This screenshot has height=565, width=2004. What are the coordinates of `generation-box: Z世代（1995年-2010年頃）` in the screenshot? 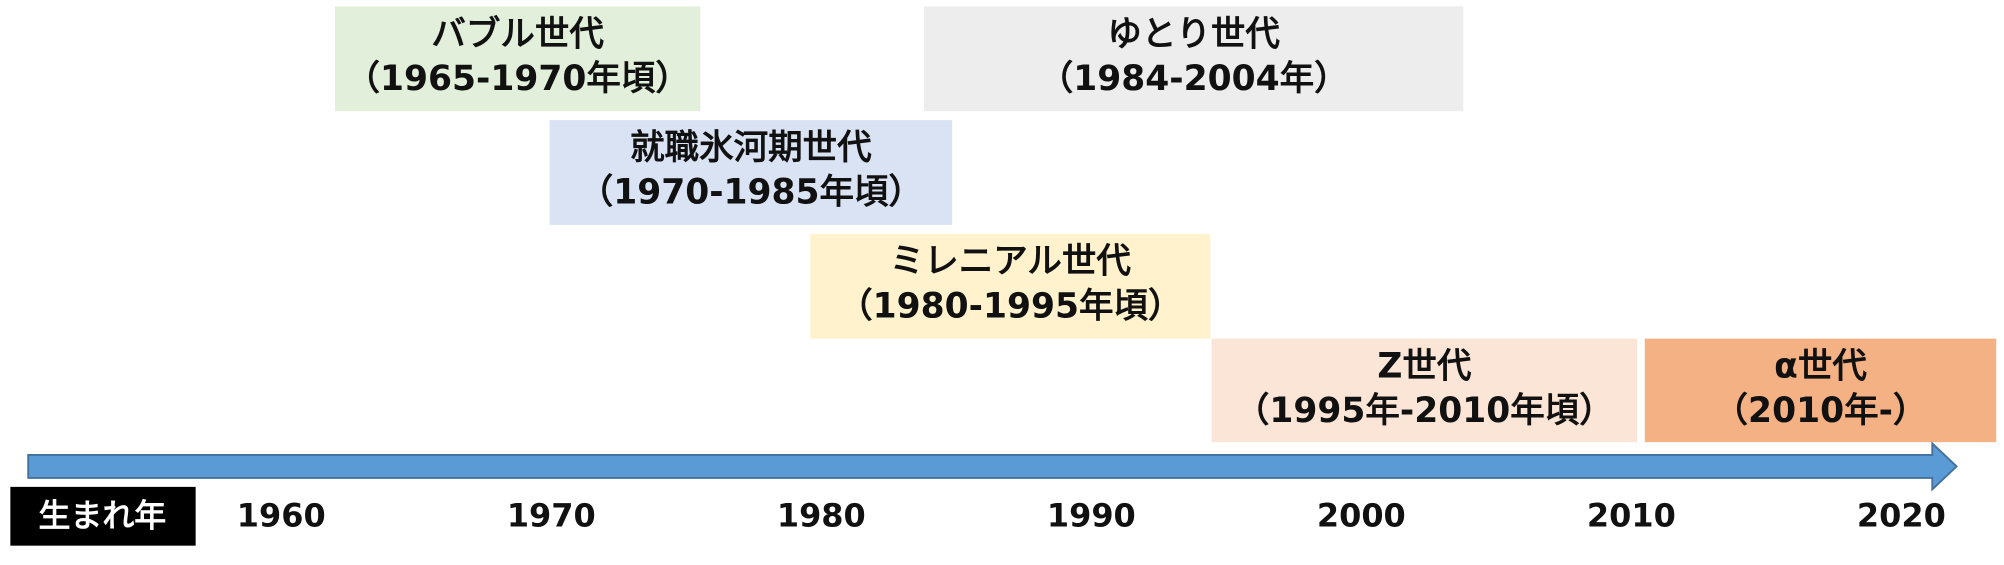 It's located at (1424, 390).